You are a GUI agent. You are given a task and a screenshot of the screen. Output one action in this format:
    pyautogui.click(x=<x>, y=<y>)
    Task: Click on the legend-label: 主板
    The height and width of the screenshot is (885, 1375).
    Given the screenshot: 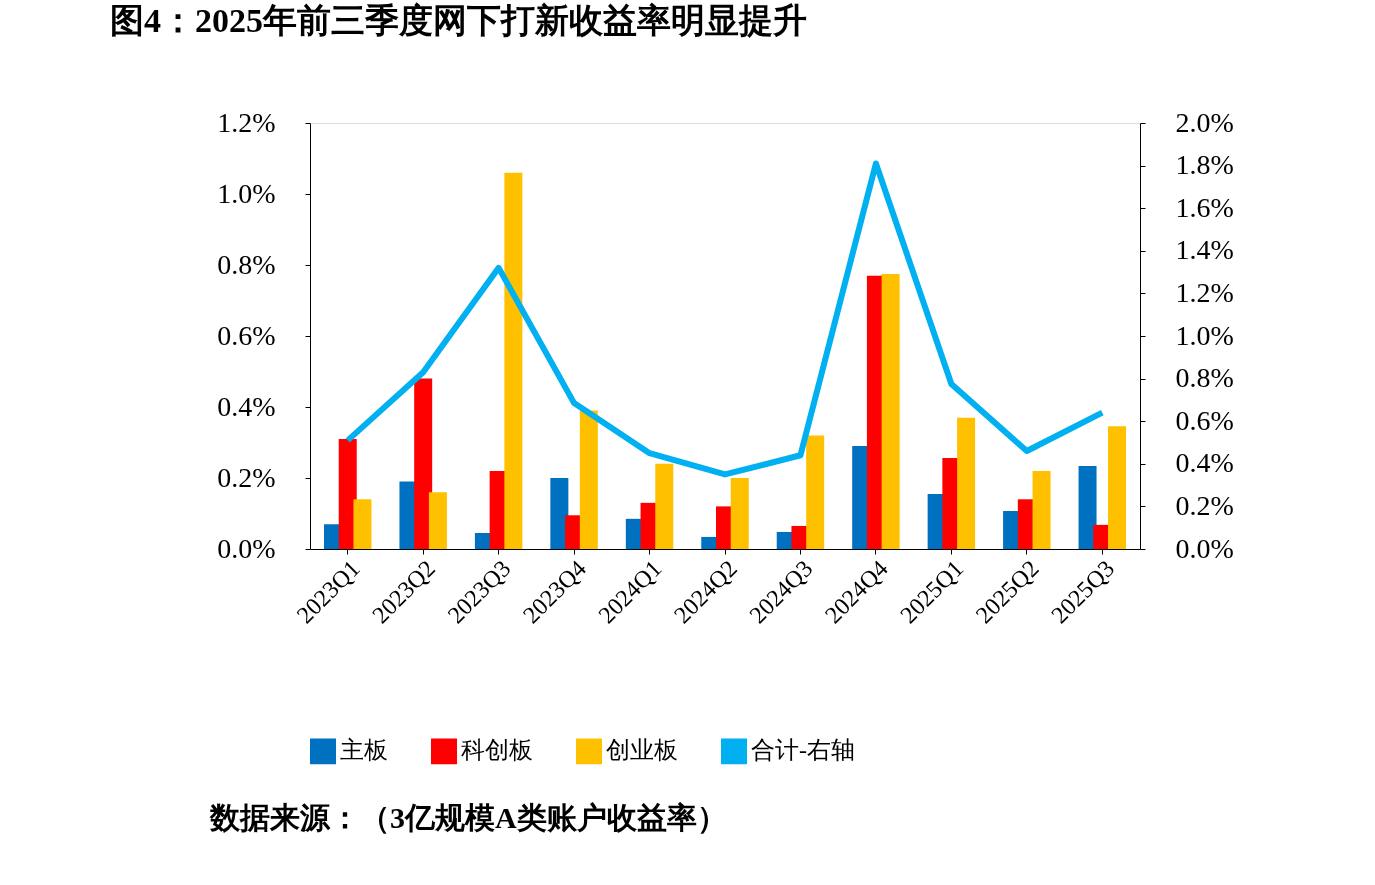 What is the action you would take?
    pyautogui.click(x=364, y=750)
    